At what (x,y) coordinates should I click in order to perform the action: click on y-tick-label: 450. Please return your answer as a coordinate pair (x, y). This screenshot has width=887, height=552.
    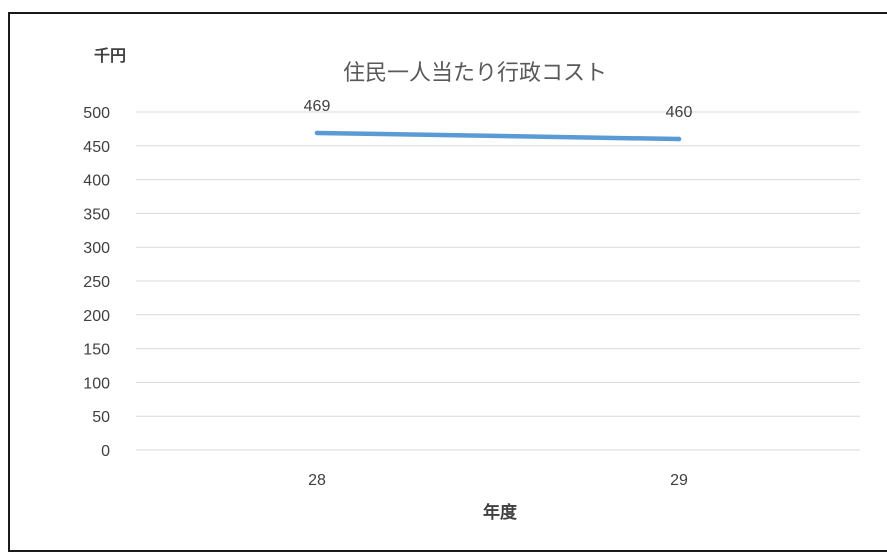
    Looking at the image, I should click on (96, 147).